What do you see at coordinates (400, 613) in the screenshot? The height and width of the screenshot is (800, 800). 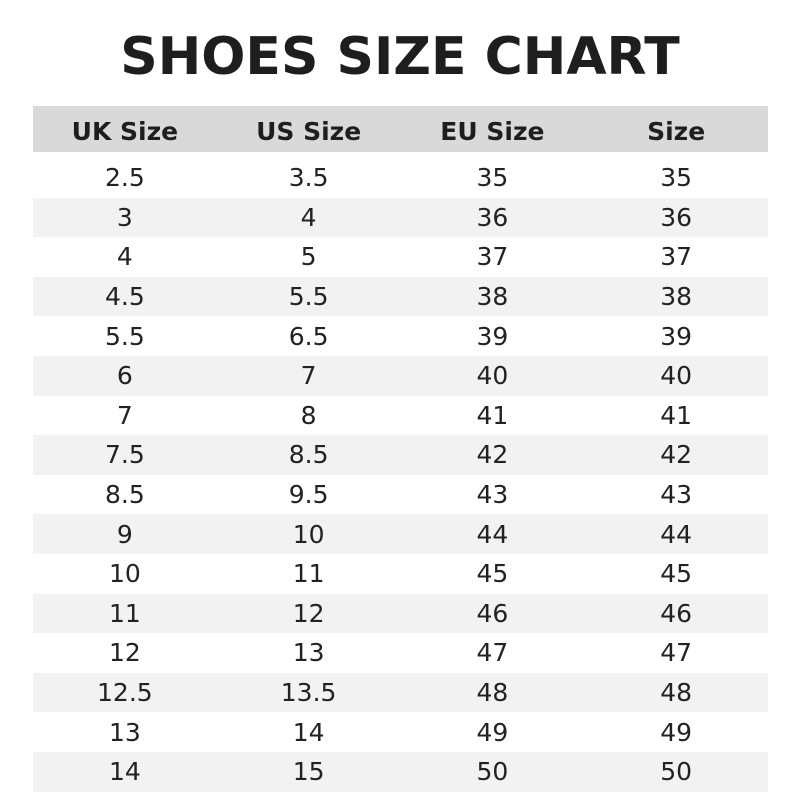 I see `table-row: 11 12 46 46` at bounding box center [400, 613].